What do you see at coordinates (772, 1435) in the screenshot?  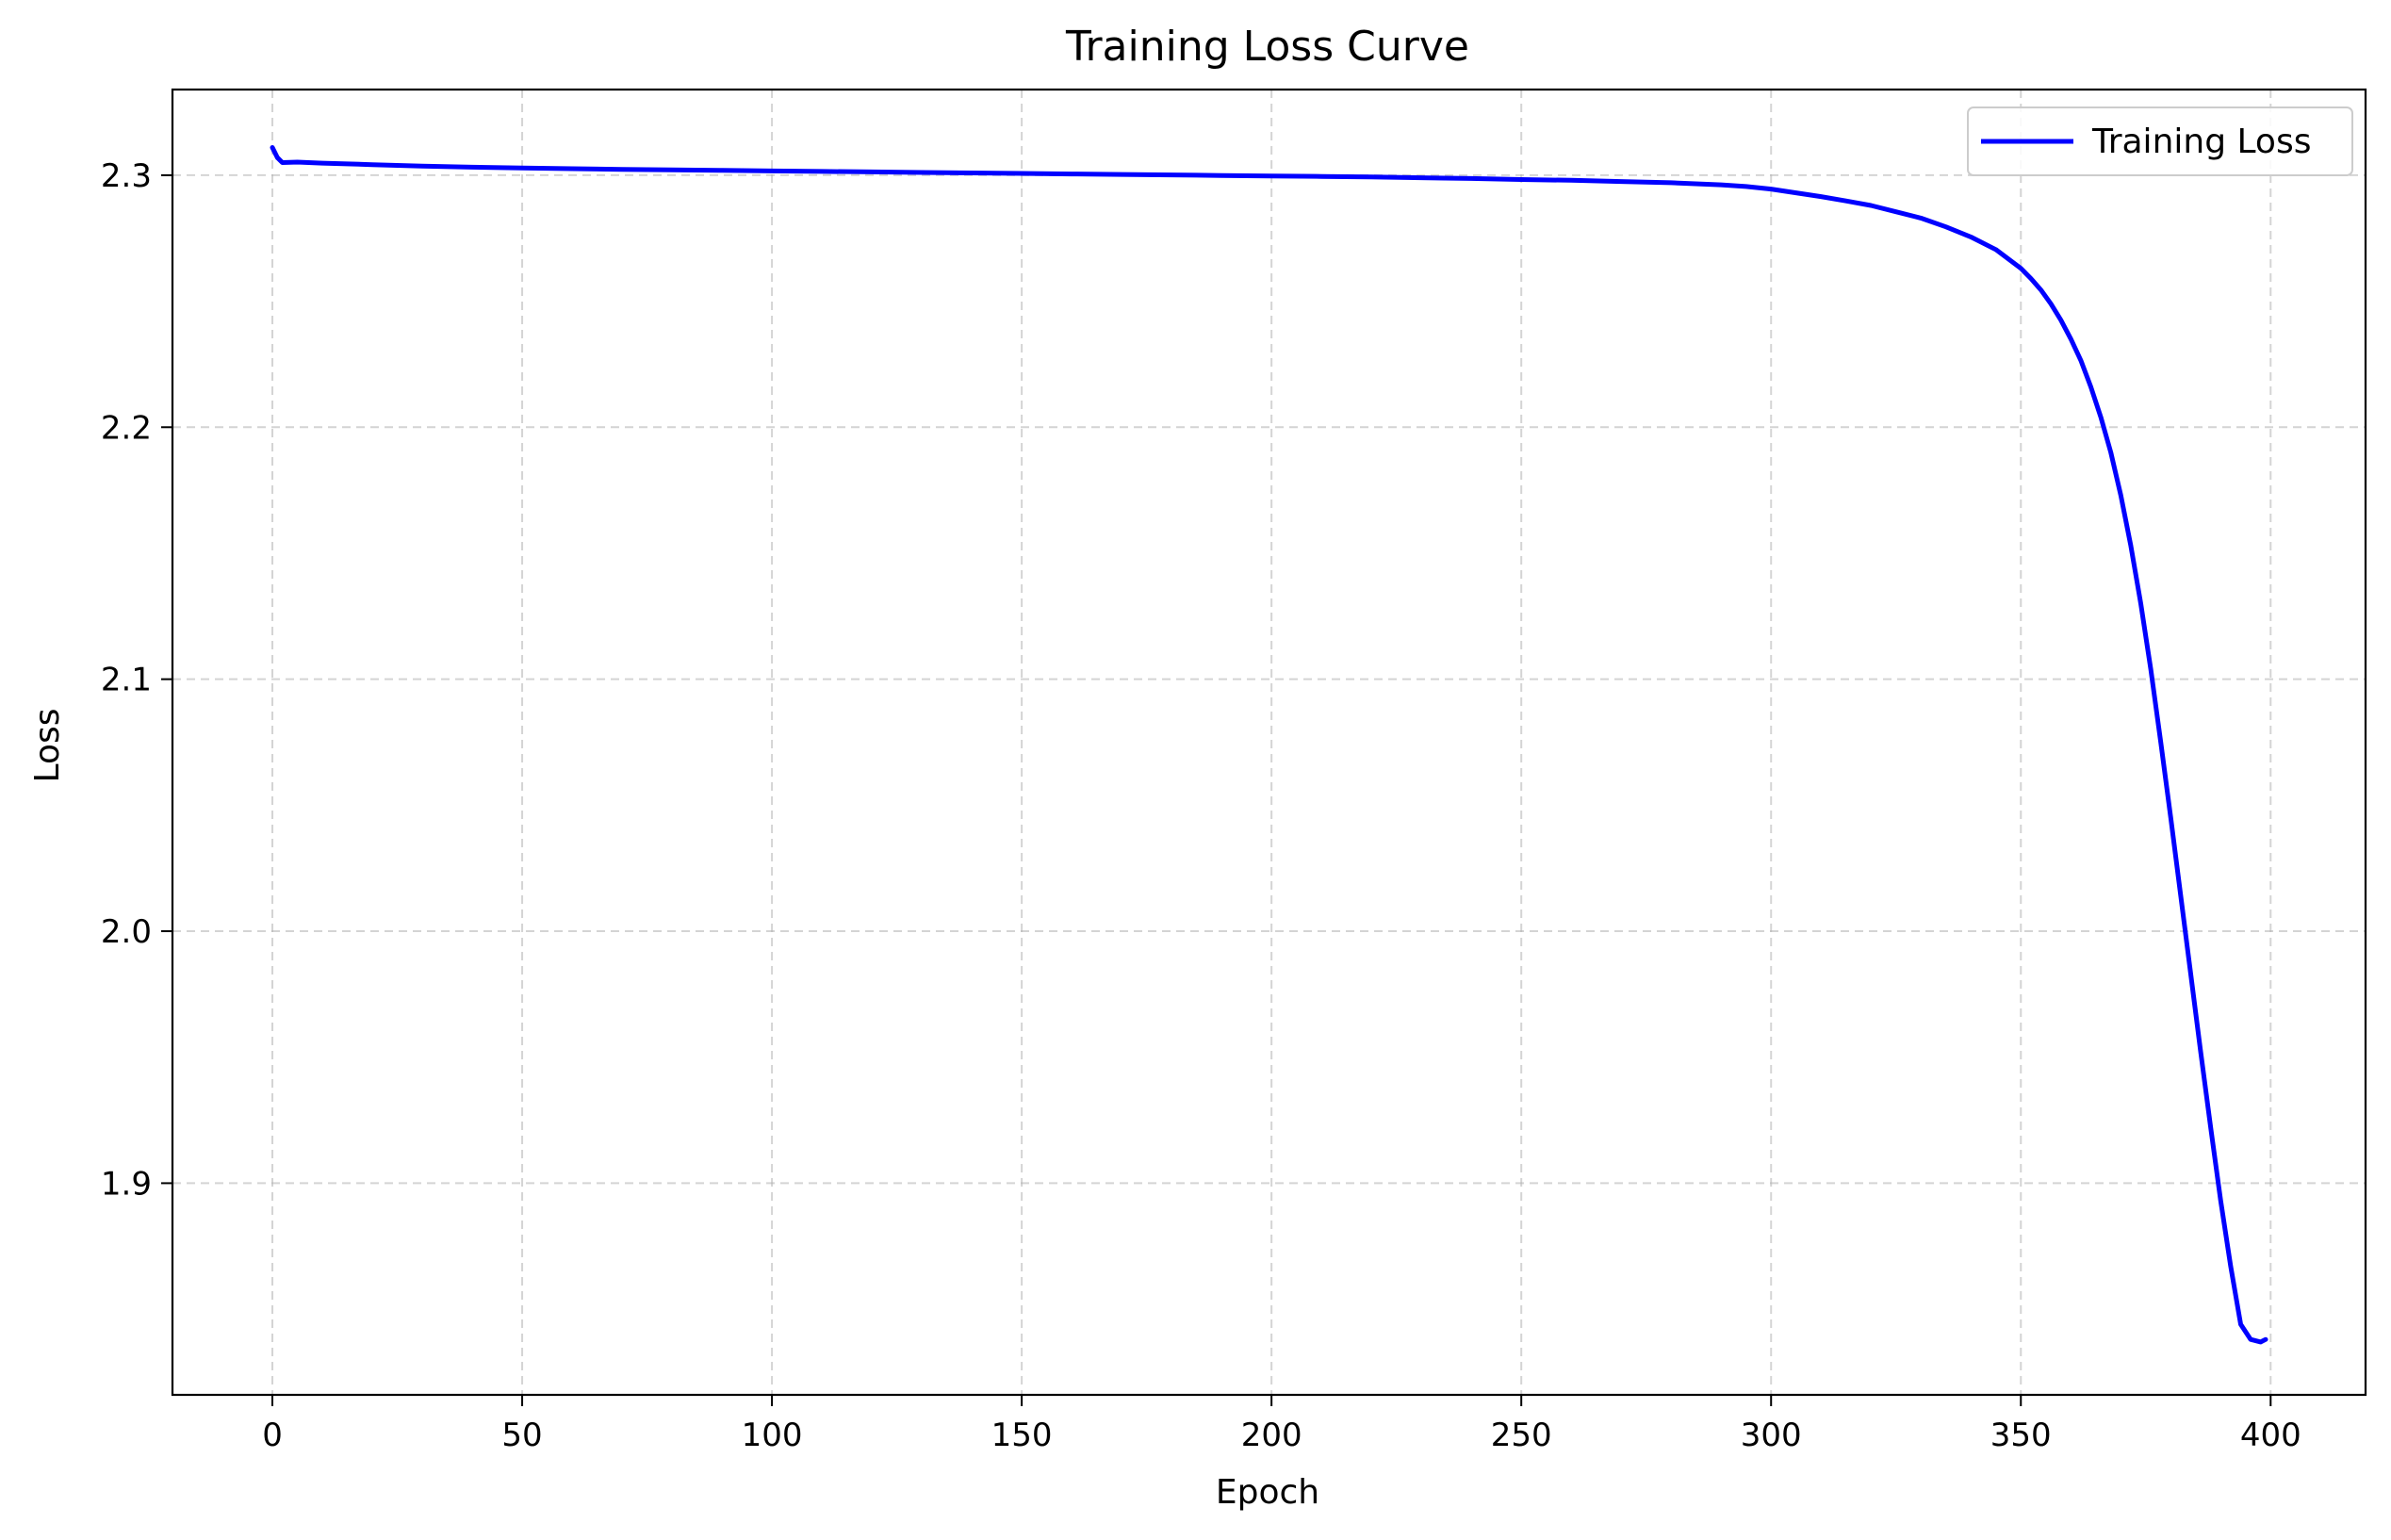 I see `x-tick-label: 100` at bounding box center [772, 1435].